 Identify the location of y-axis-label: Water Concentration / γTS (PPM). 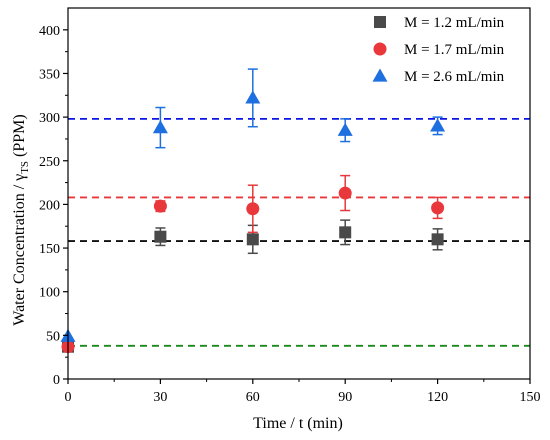
(21, 219).